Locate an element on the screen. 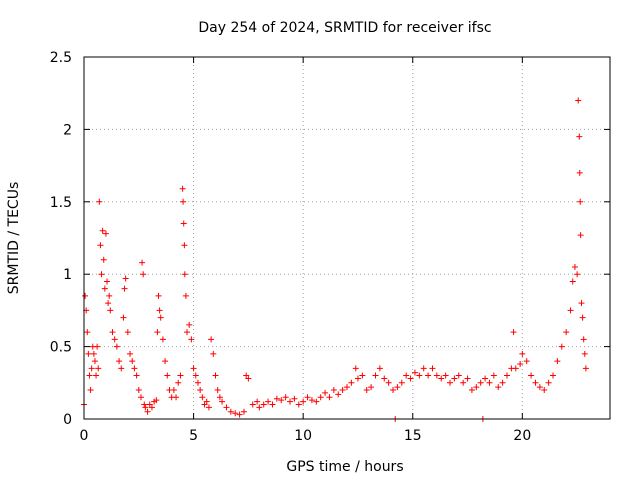  x-axis-label: GPS time / hours is located at coordinates (344, 467).